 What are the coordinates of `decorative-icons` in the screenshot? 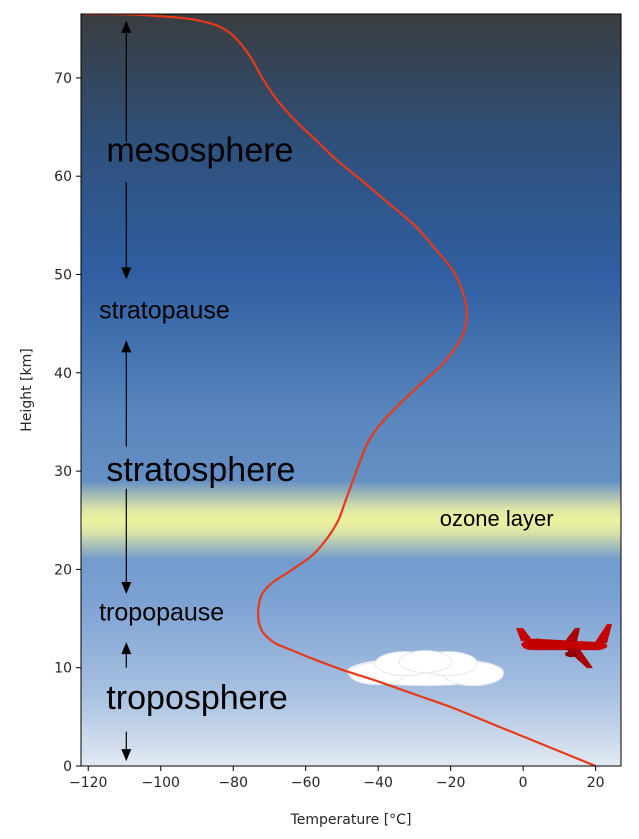 It's located at (479, 655).